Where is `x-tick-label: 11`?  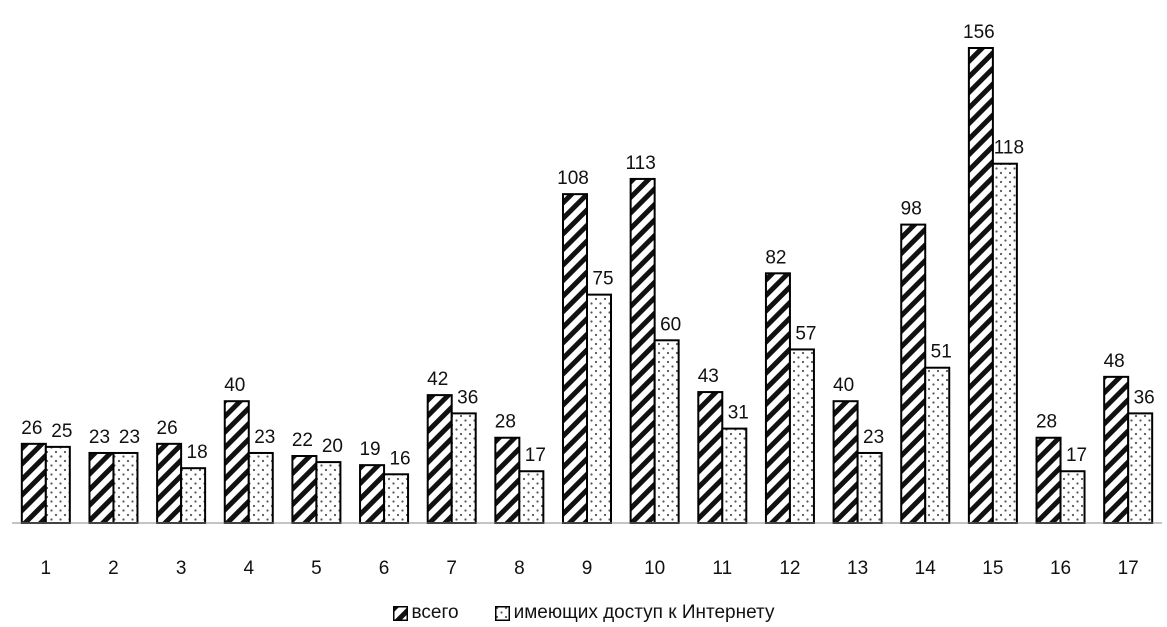
x-tick-label: 11 is located at coordinates (722, 568).